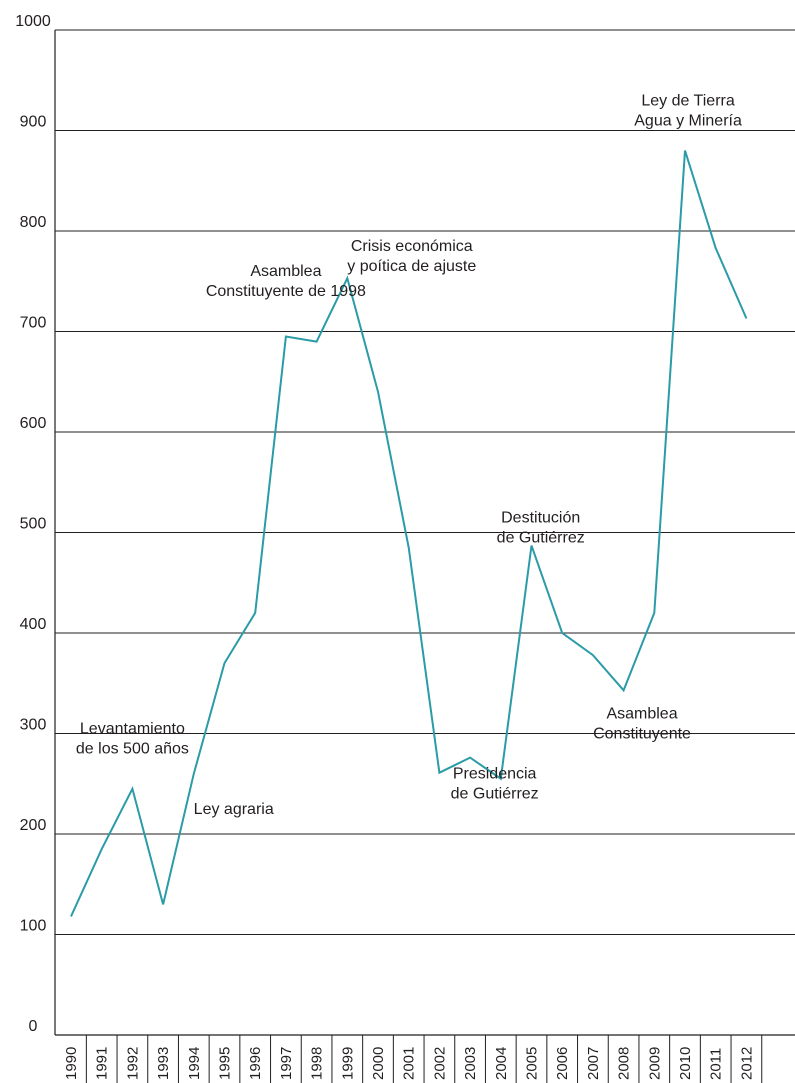 This screenshot has width=795, height=1083. I want to click on x-tick-label: 2007, so click(593, 1063).